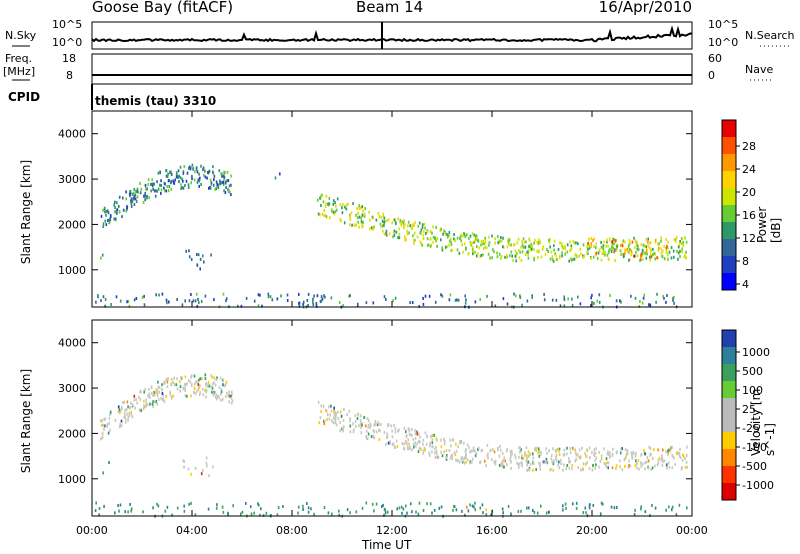 The width and height of the screenshot is (800, 554). I want to click on vel-cbar-tick-label: 25, so click(749, 409).